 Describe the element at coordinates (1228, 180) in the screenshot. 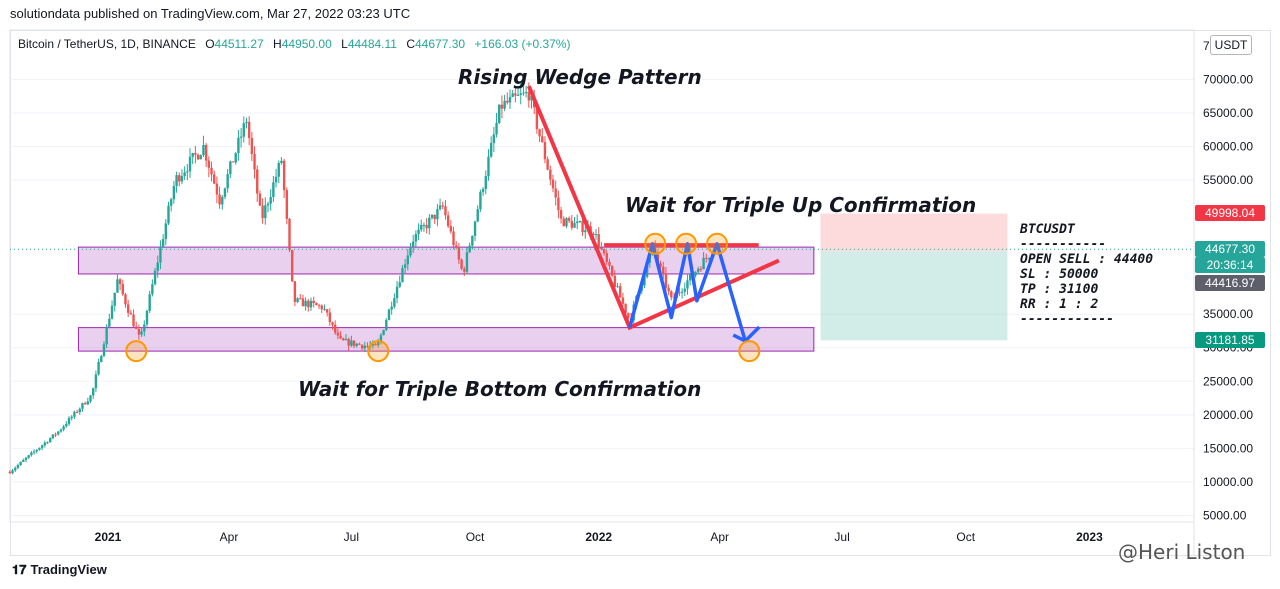

I see `y-tick-label-3: 55000.00` at that location.